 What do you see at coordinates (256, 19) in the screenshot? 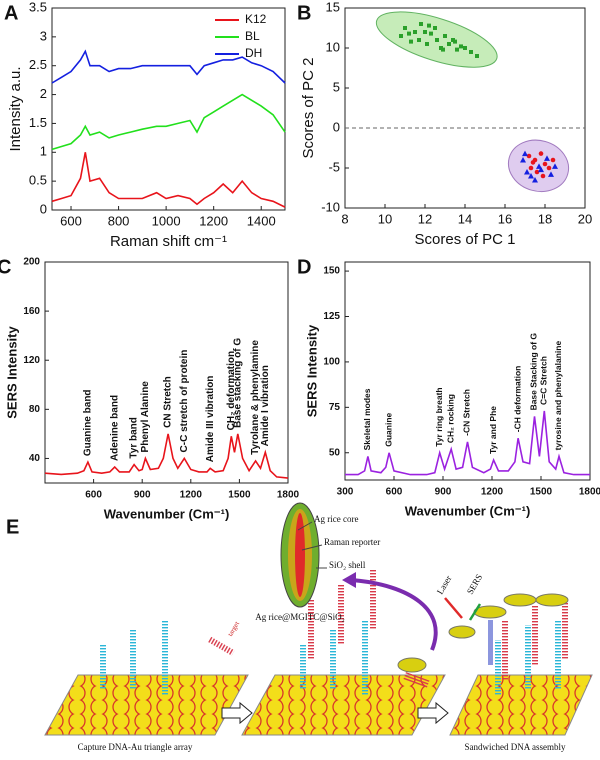
I see `legend-label: K12` at bounding box center [256, 19].